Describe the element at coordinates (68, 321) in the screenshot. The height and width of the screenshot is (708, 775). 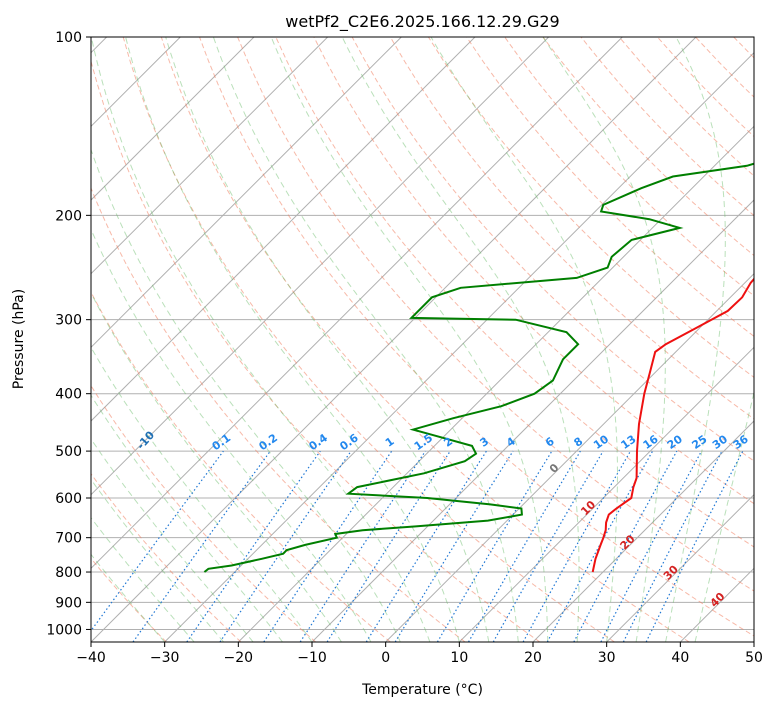
I see `y-tick-label: 300` at that location.